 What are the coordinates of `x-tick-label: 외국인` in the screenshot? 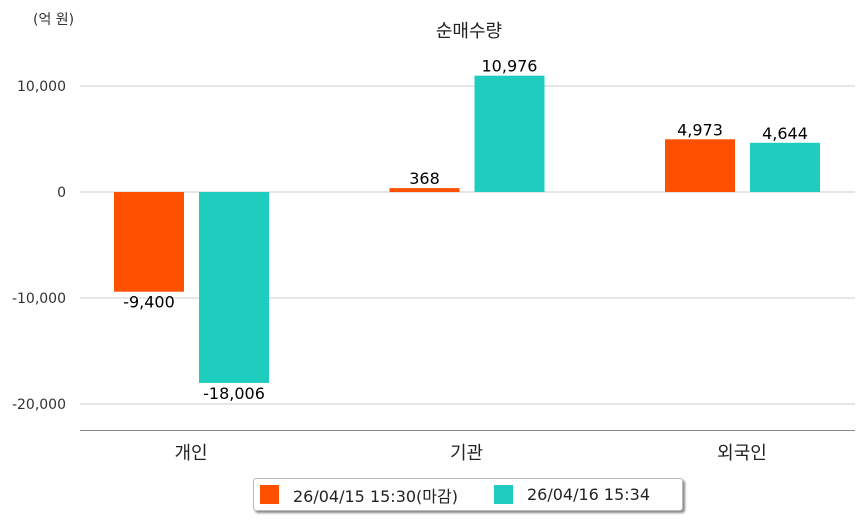 It's located at (742, 453).